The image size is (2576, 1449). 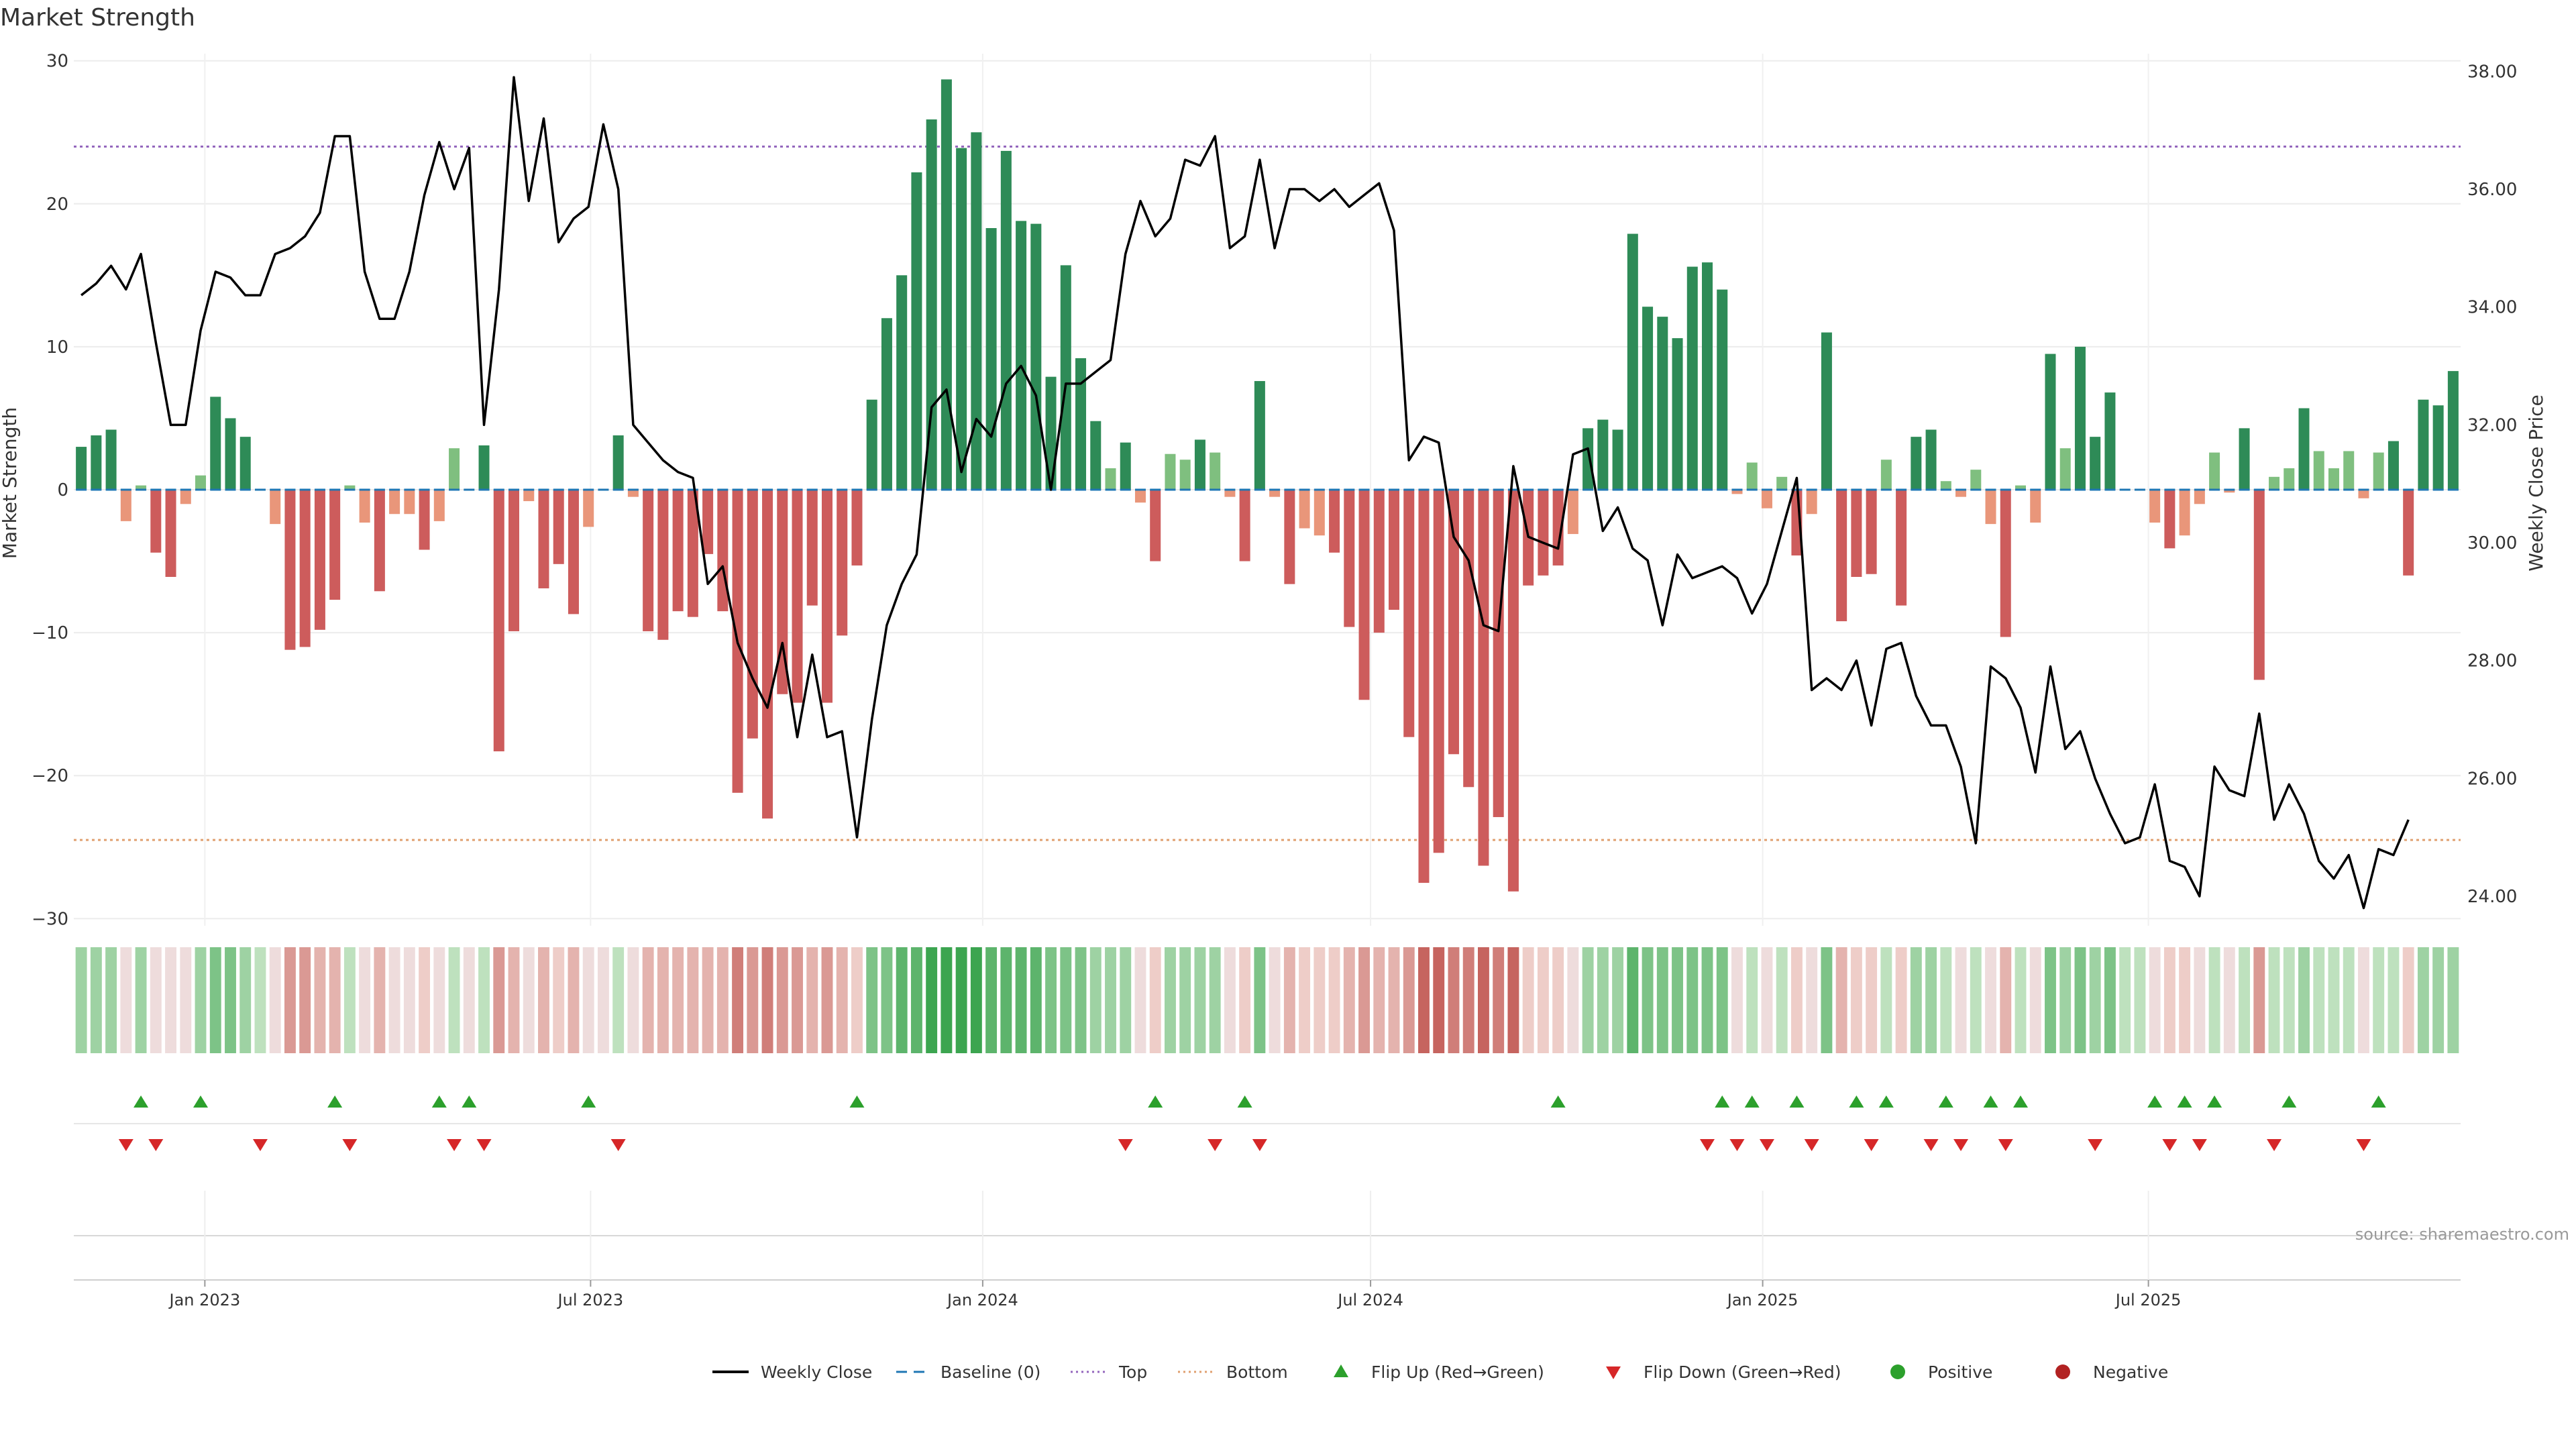 I want to click on y-left-tick-label: −30, so click(x=50, y=919).